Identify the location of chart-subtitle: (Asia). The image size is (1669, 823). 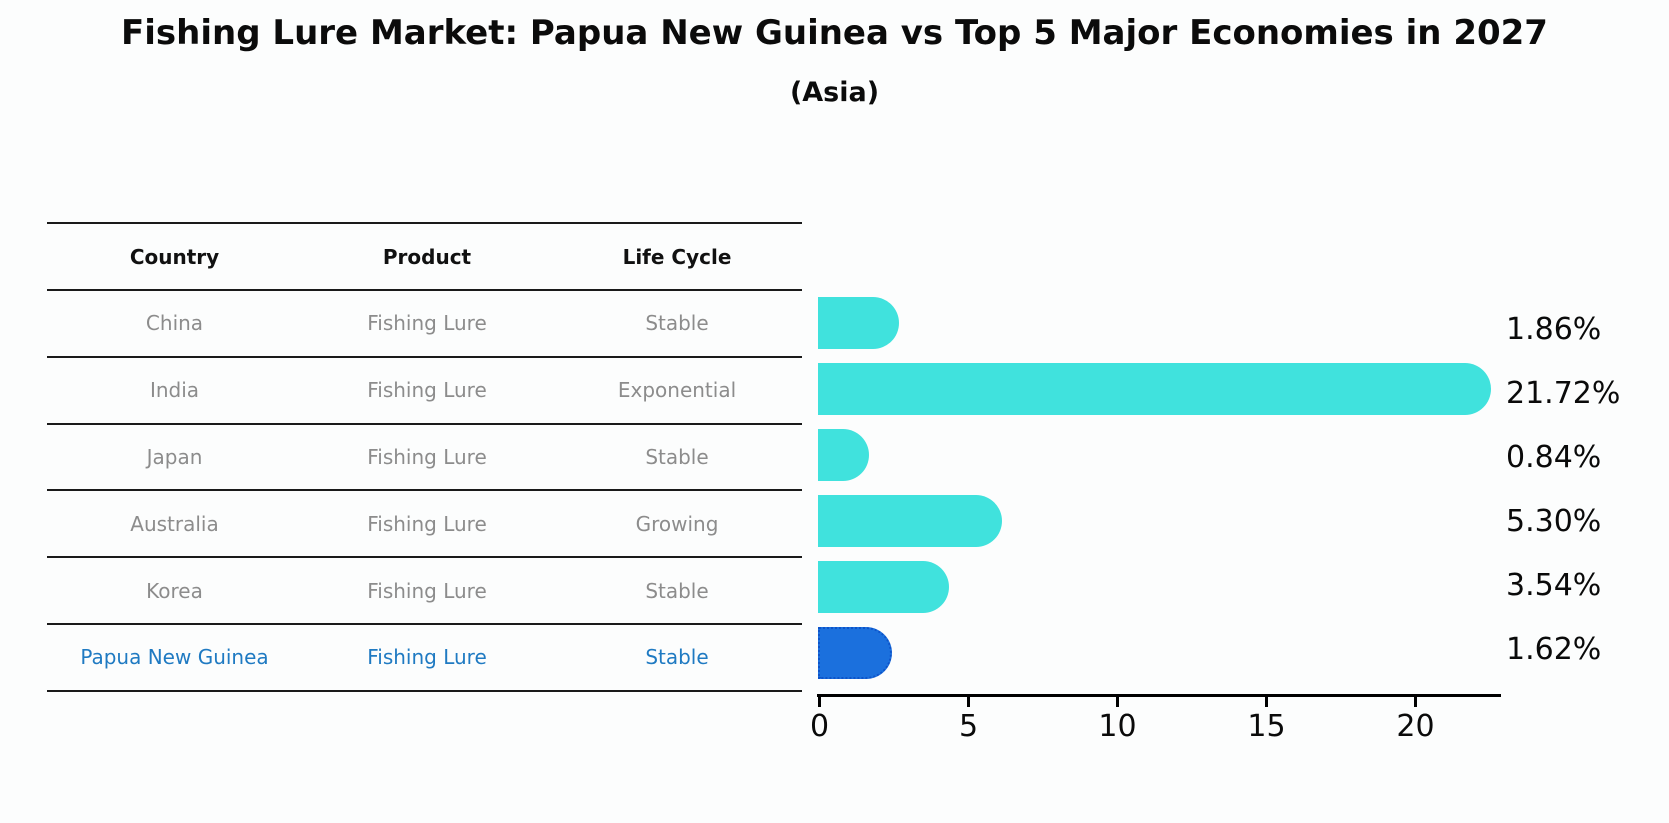
(834, 92).